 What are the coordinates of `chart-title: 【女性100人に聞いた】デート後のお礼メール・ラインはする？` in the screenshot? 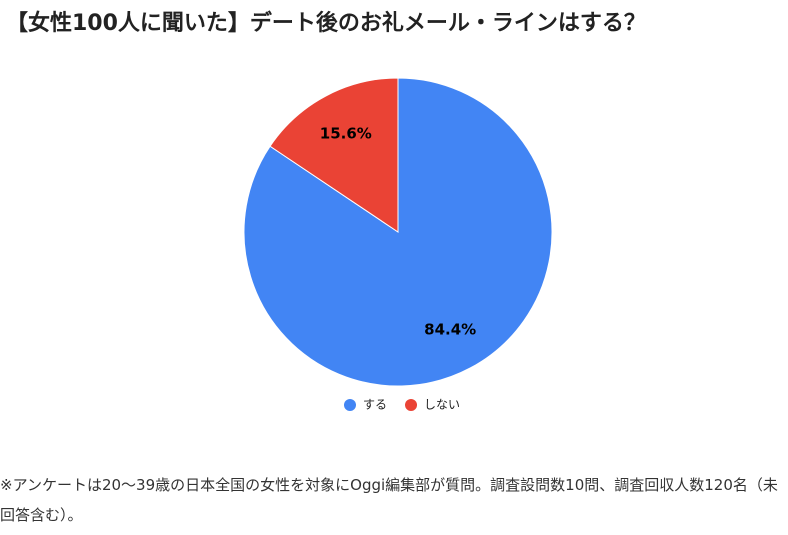 It's located at (326, 23).